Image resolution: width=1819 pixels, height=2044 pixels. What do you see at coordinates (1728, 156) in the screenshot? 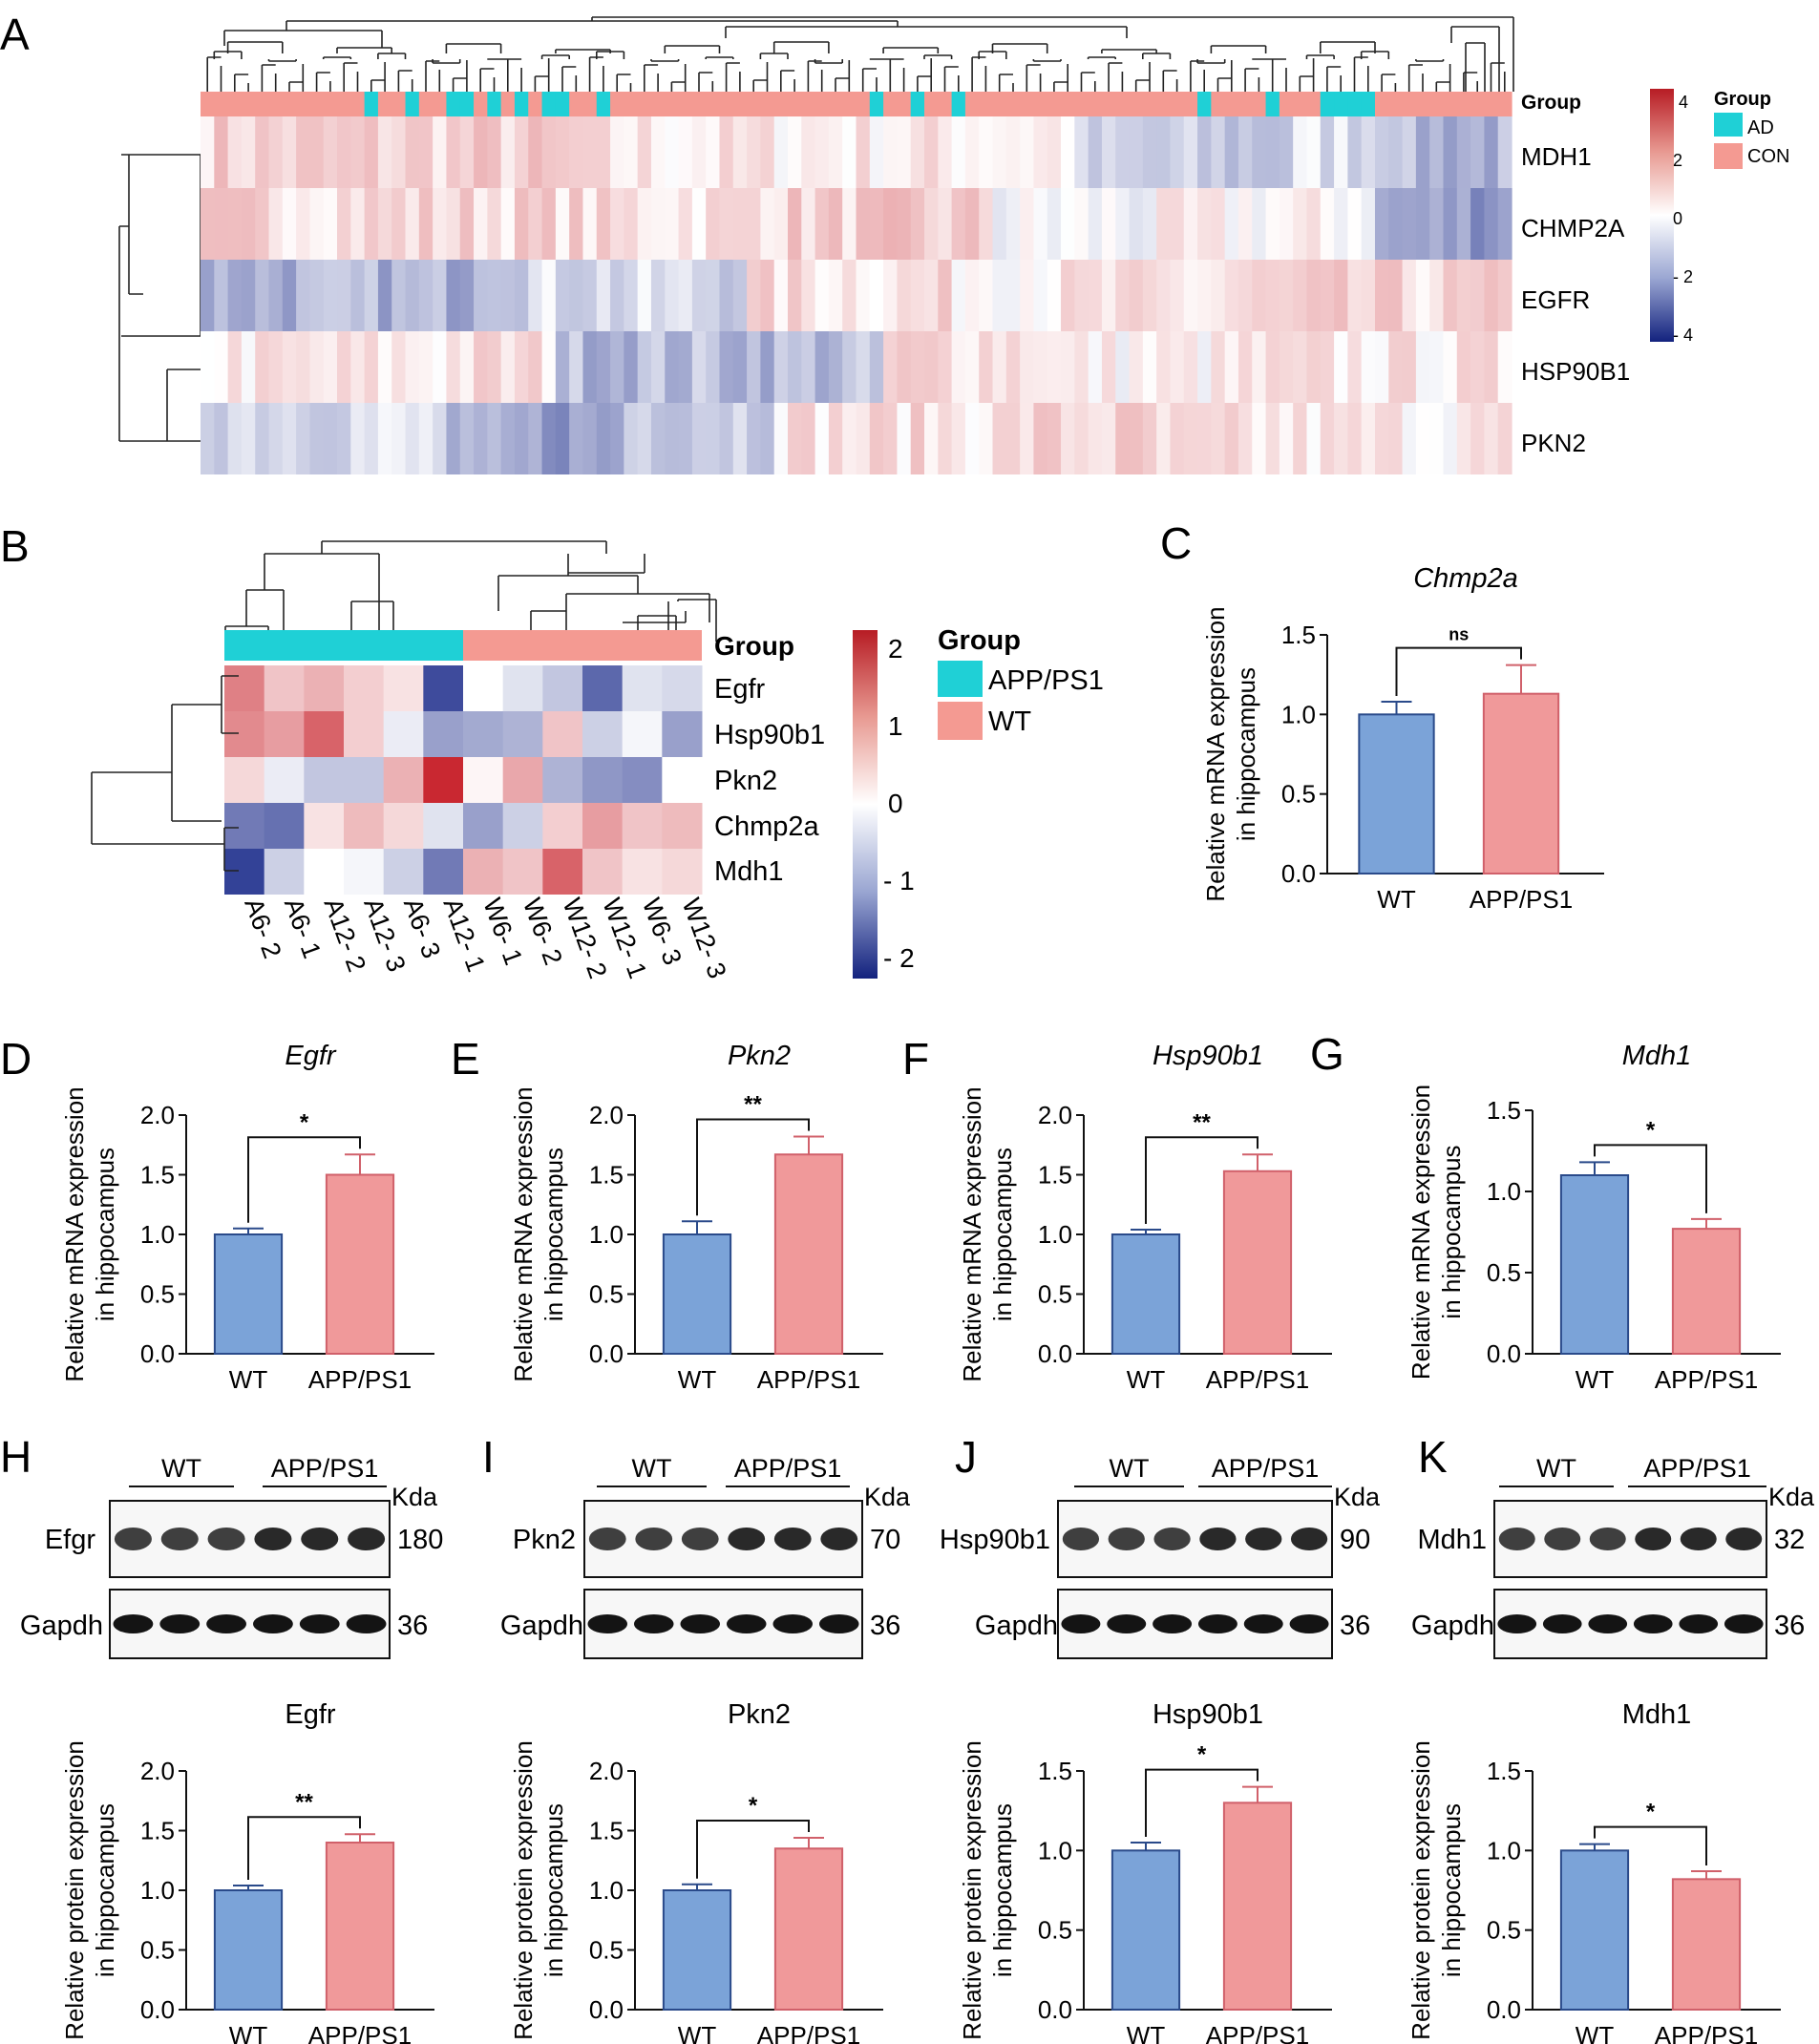
I see `legend-a-swatch-con` at bounding box center [1728, 156].